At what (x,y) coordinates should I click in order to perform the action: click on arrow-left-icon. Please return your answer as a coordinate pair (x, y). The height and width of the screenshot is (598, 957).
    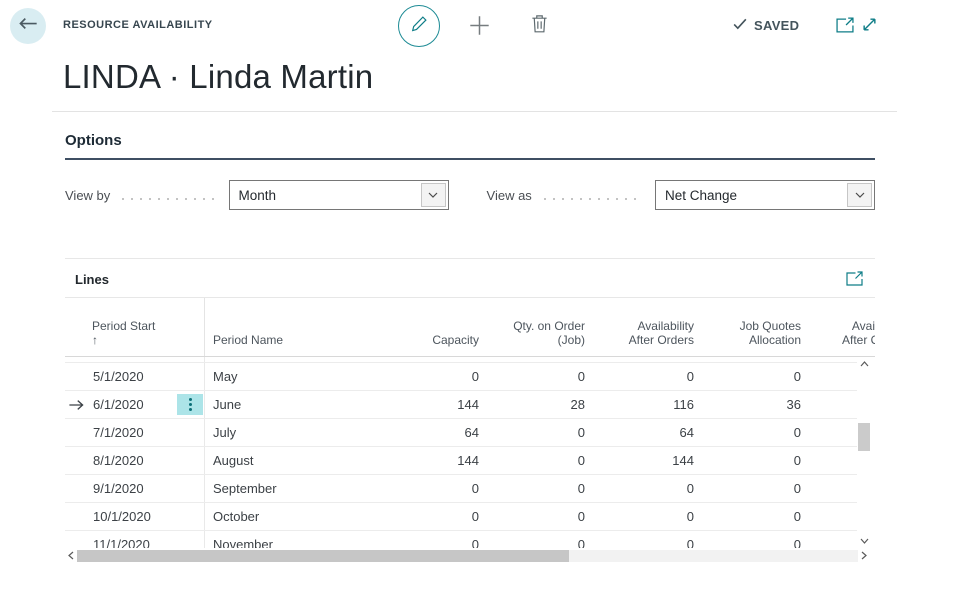
    Looking at the image, I should click on (28, 26).